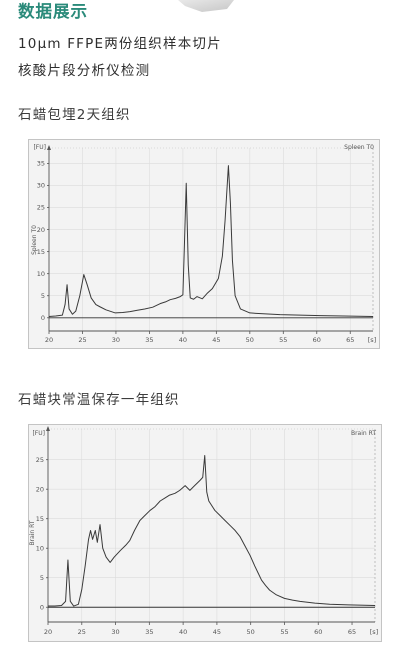 Image resolution: width=405 pixels, height=668 pixels. I want to click on chart-title: Spleen T0, so click(359, 147).